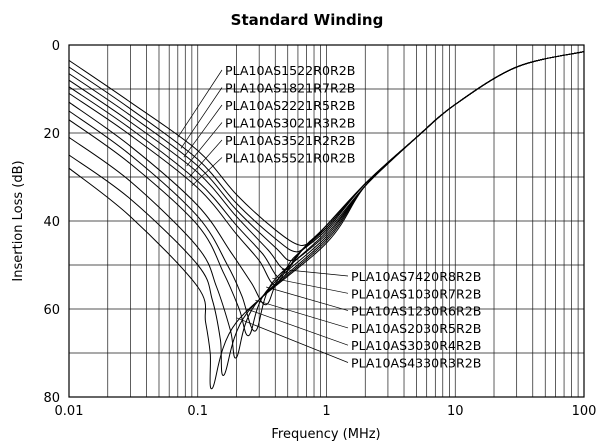  Describe the element at coordinates (416, 311) in the screenshot. I see `series-label: PLA10AS1230R6R2B` at that location.